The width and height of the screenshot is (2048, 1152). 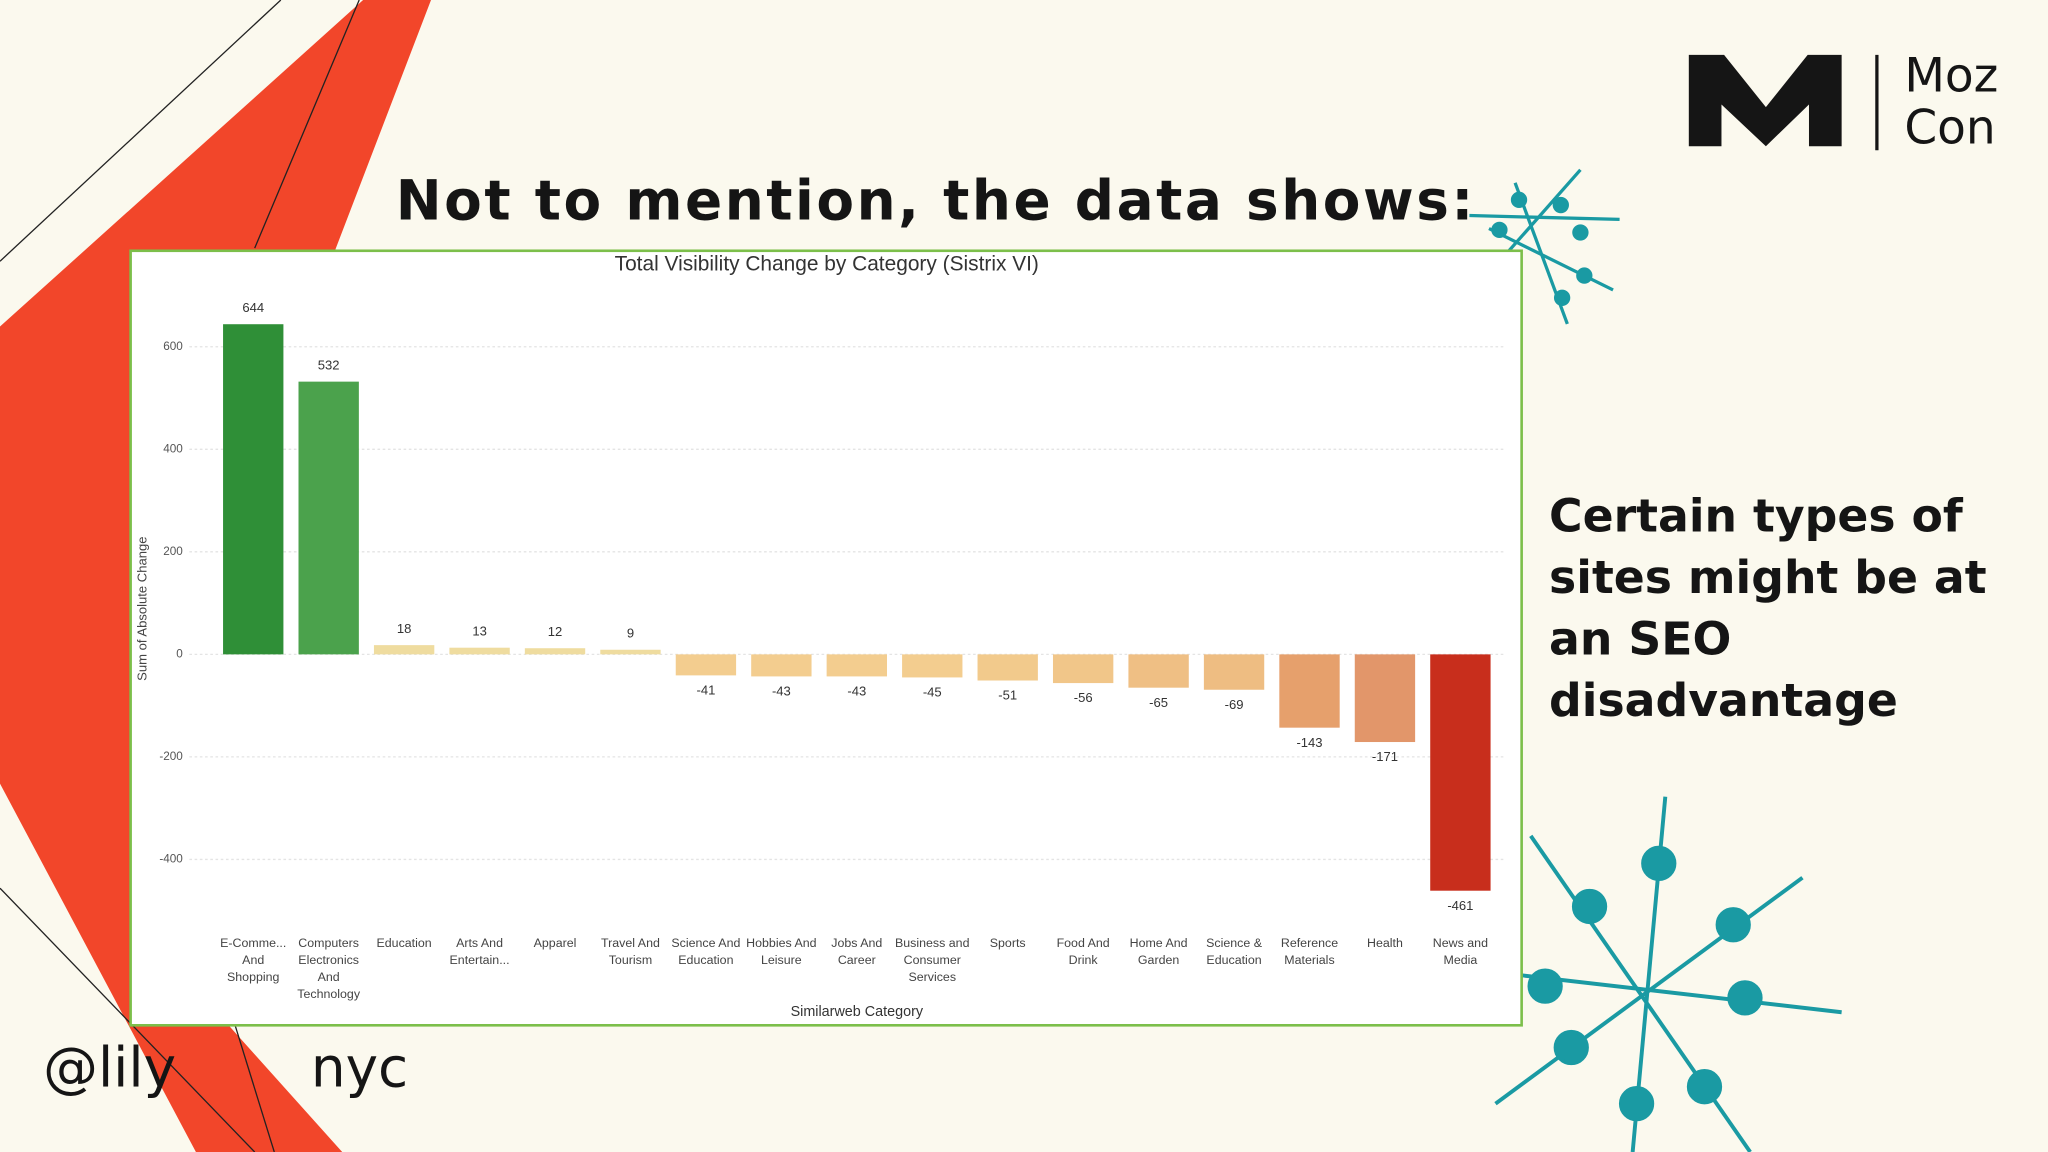 I want to click on x-tick-label: Sports, so click(x=1007, y=943).